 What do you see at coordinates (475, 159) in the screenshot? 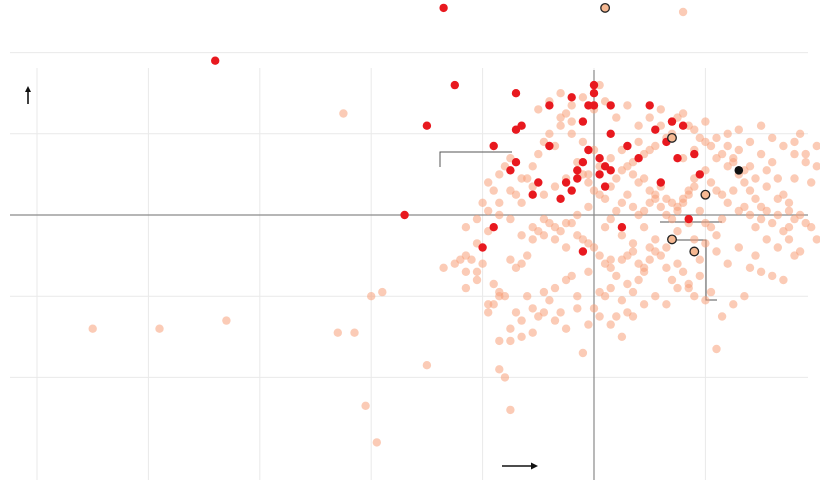
I see `callout-leader-left` at bounding box center [475, 159].